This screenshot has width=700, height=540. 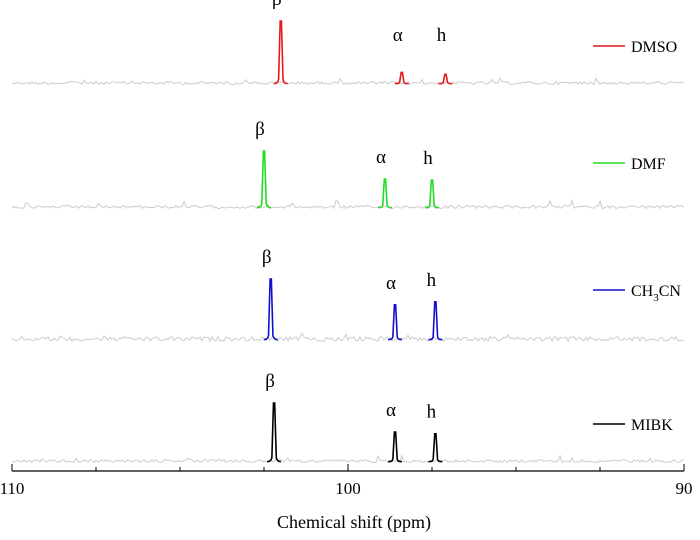 What do you see at coordinates (391, 410) in the screenshot?
I see `peak-label-mibk-1: α` at bounding box center [391, 410].